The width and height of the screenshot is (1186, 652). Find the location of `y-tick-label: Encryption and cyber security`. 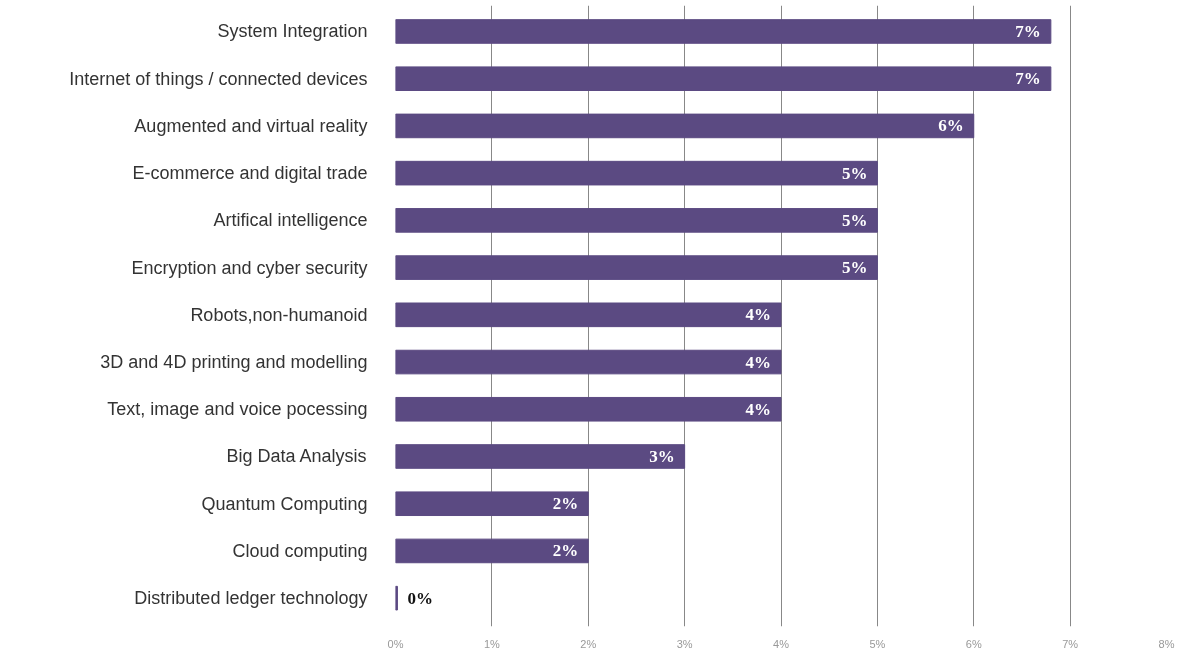

y-tick-label: Encryption and cyber security is located at coordinates (249, 267).